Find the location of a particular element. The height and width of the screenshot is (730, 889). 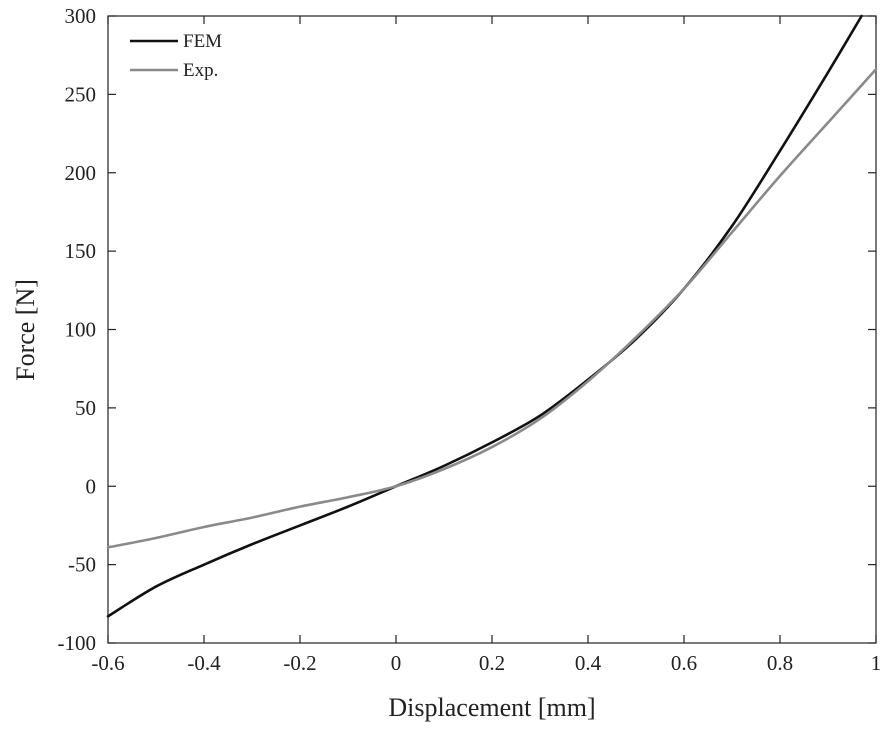

legend: FEM Exp. is located at coordinates (176, 56).